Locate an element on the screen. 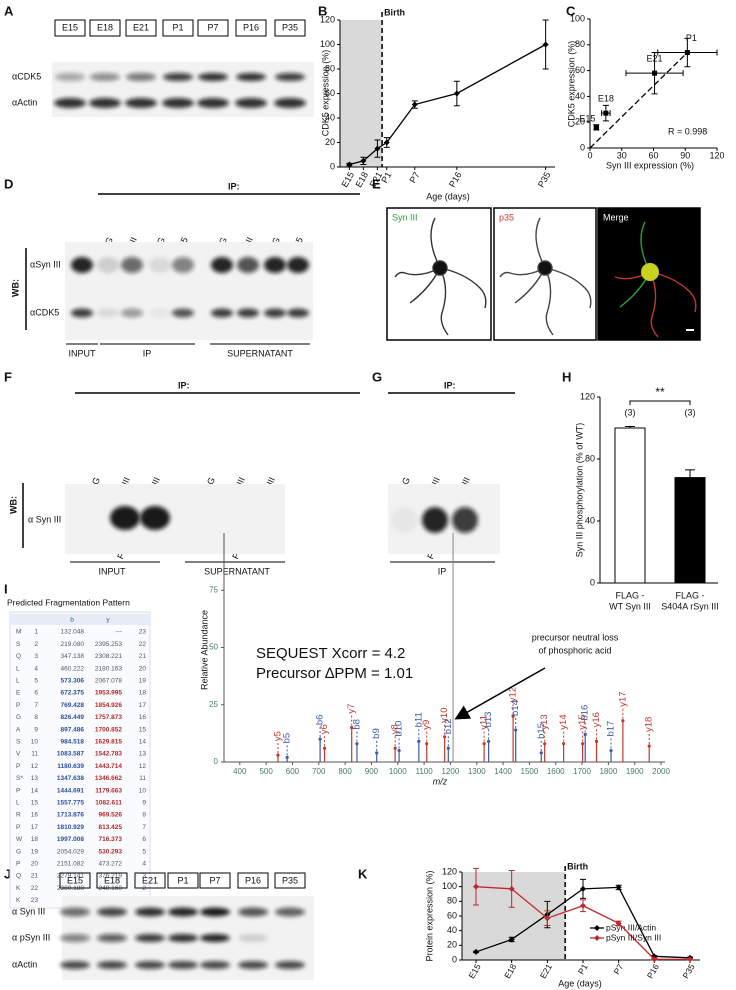 Image resolution: width=736 pixels, height=990 pixels. x-tick-label: P35 is located at coordinates (544, 179).